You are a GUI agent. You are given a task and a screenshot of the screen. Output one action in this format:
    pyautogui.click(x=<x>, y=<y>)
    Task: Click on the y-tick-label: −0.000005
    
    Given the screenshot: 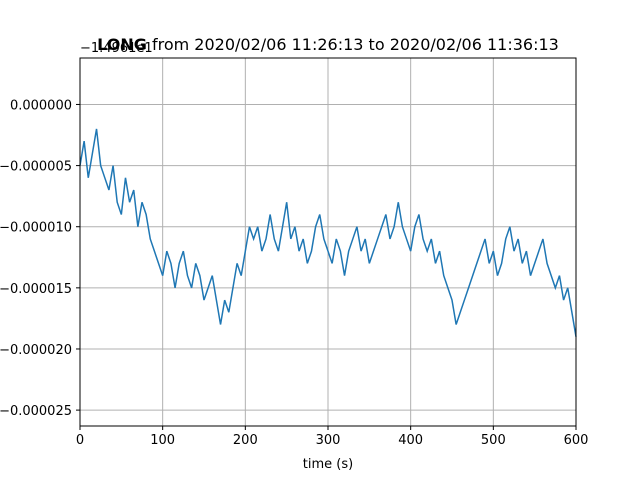 What is the action you would take?
    pyautogui.click(x=36, y=167)
    